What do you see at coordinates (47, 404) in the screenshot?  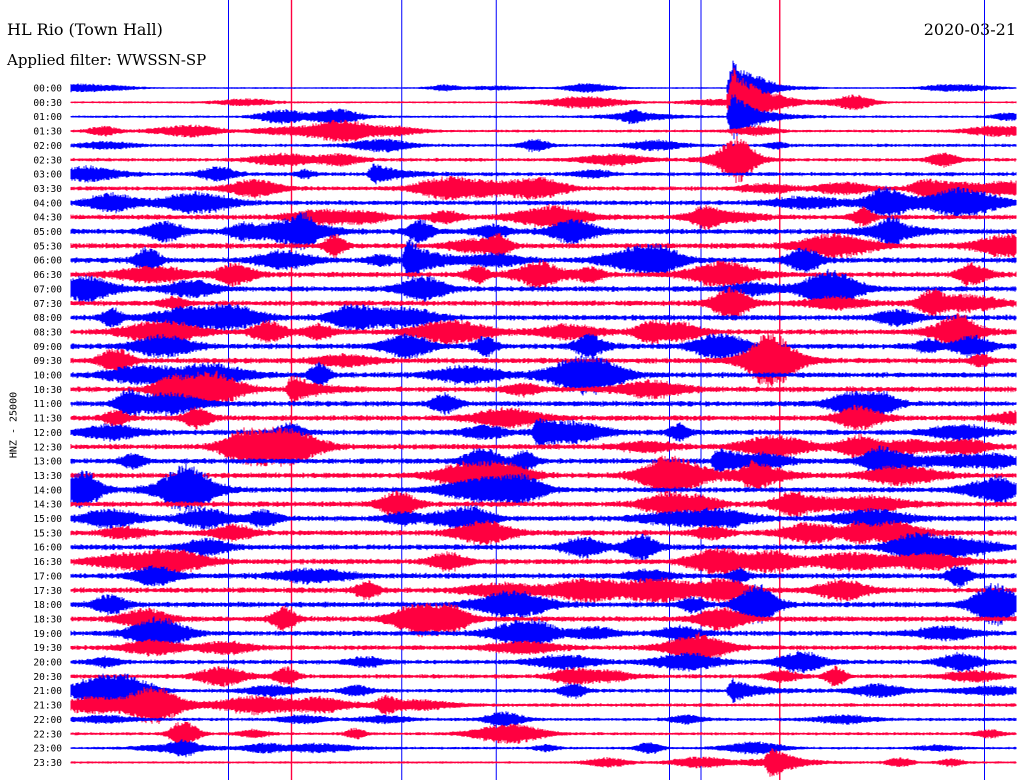 I see `time-label-1100: 11:00` at bounding box center [47, 404].